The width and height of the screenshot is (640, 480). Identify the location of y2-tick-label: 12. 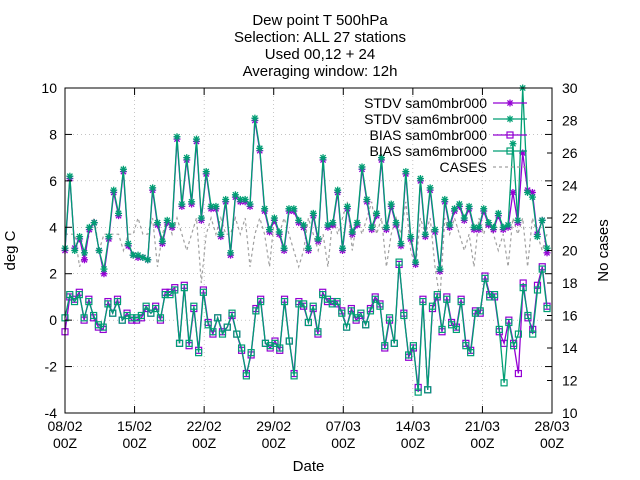
(570, 381).